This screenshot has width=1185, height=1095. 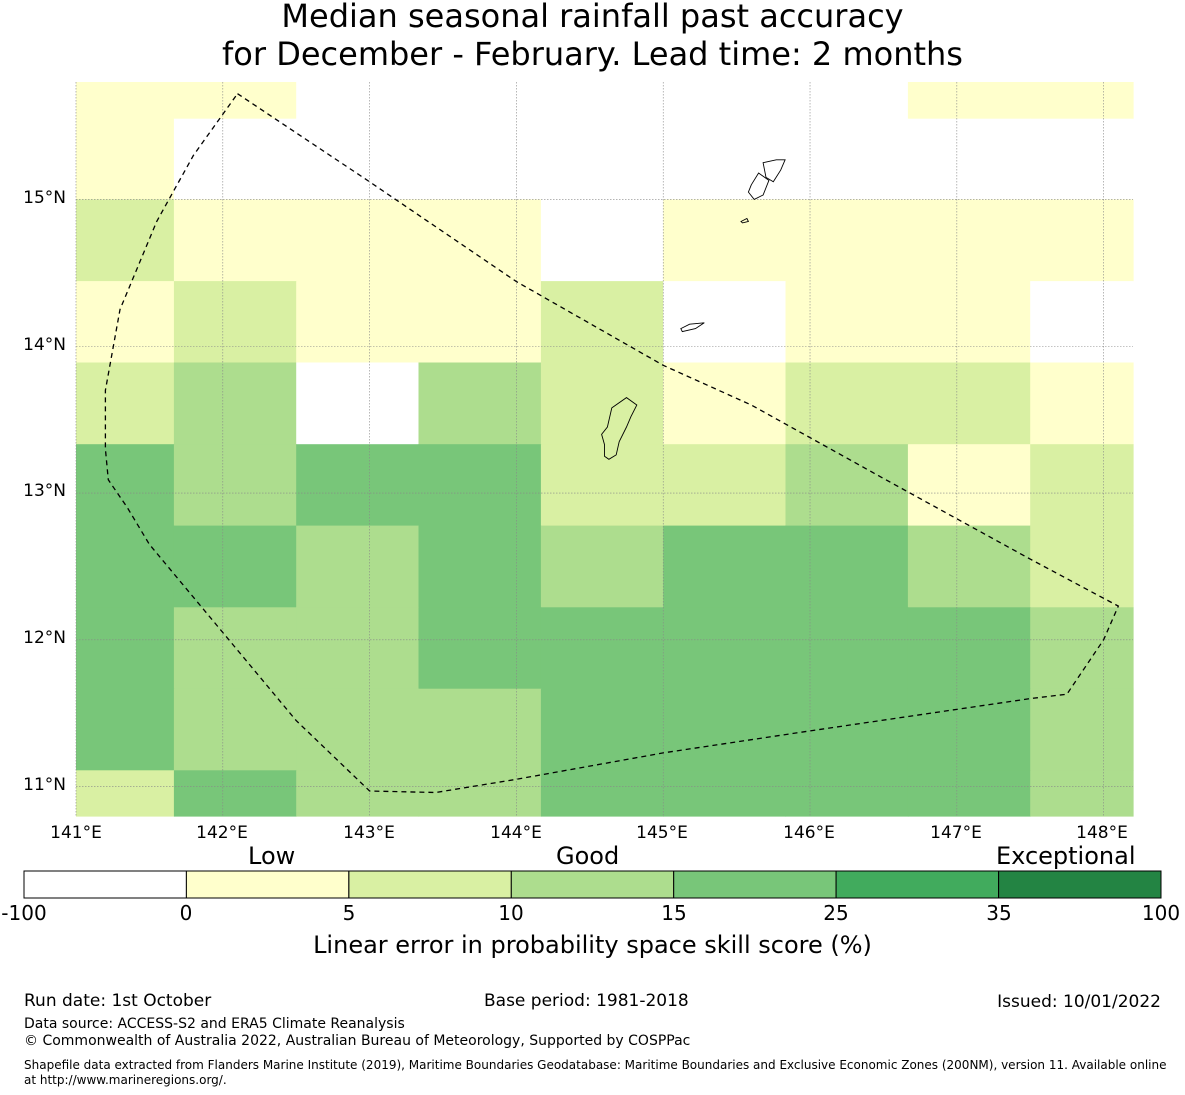 What do you see at coordinates (24, 913) in the screenshot?
I see `colorbar-tick: -100` at bounding box center [24, 913].